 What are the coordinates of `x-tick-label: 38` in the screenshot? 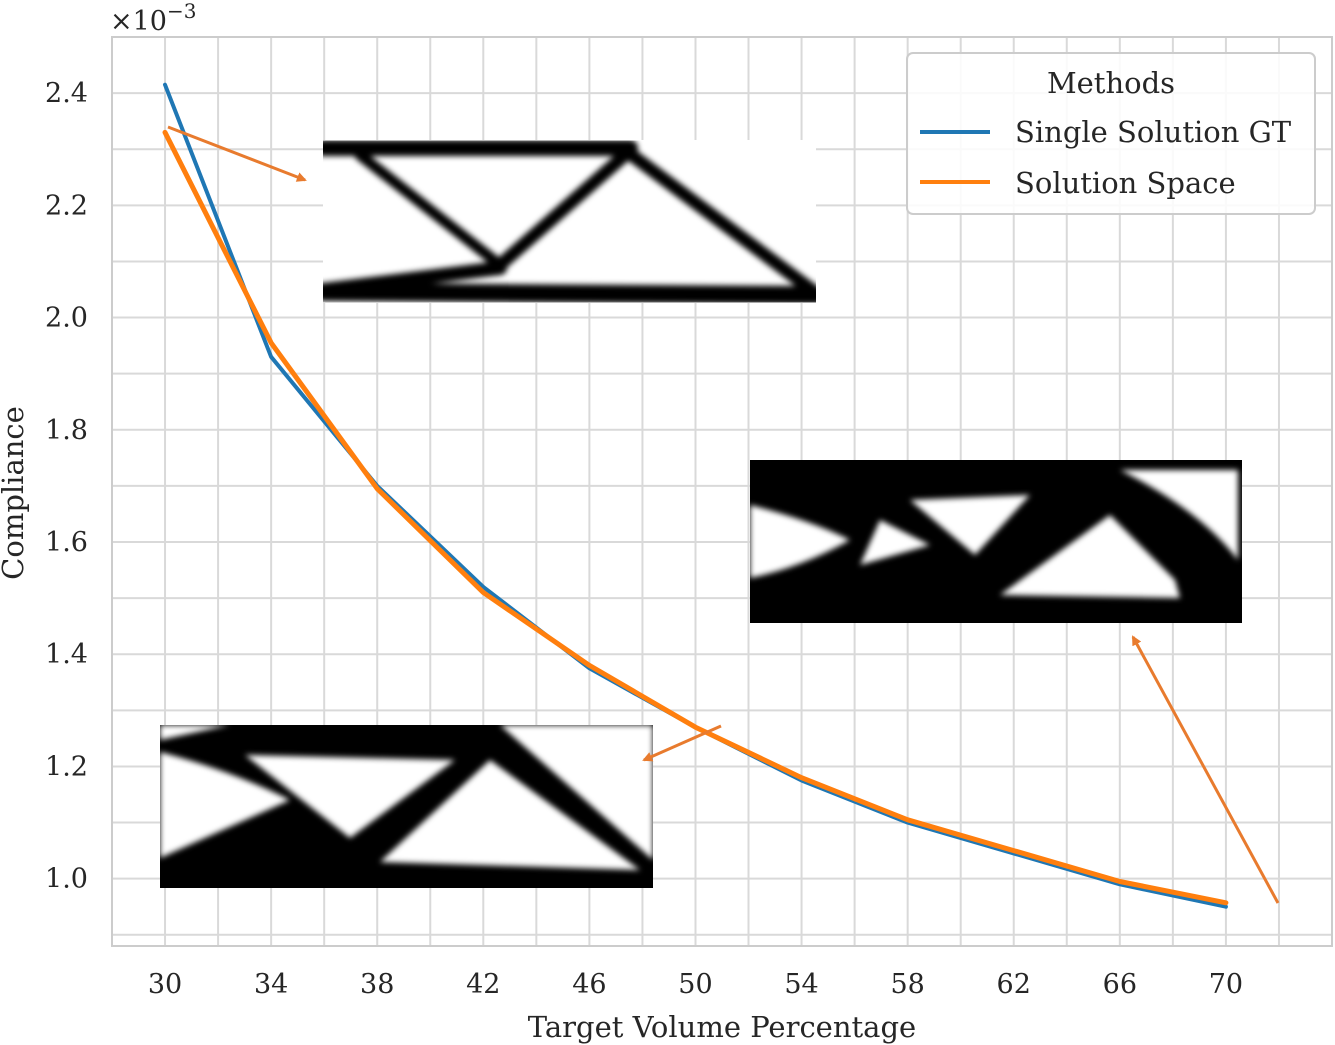 It's located at (377, 984).